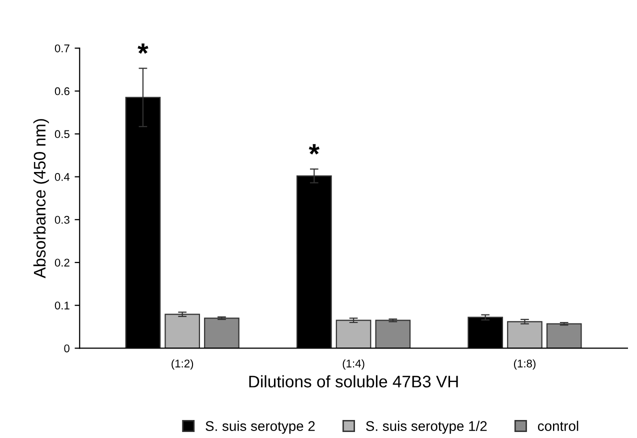  I want to click on y-tick-label: 0.7, so click(62, 48).